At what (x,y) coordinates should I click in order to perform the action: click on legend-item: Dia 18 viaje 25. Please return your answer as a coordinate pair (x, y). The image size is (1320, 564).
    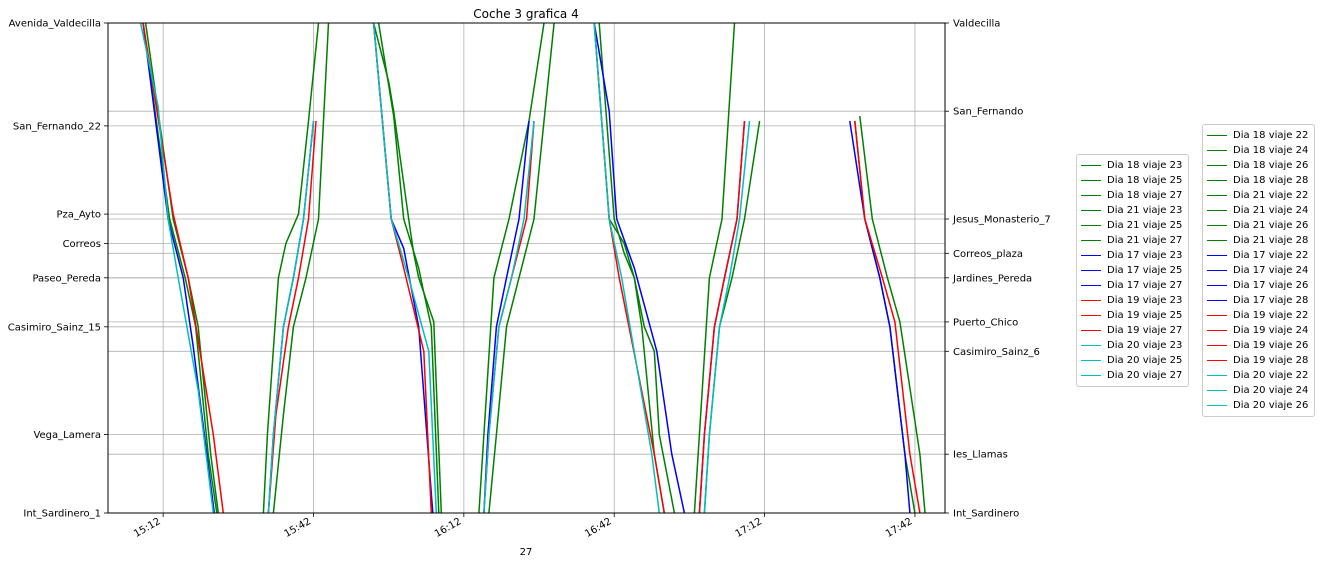
    Looking at the image, I should click on (1131, 180).